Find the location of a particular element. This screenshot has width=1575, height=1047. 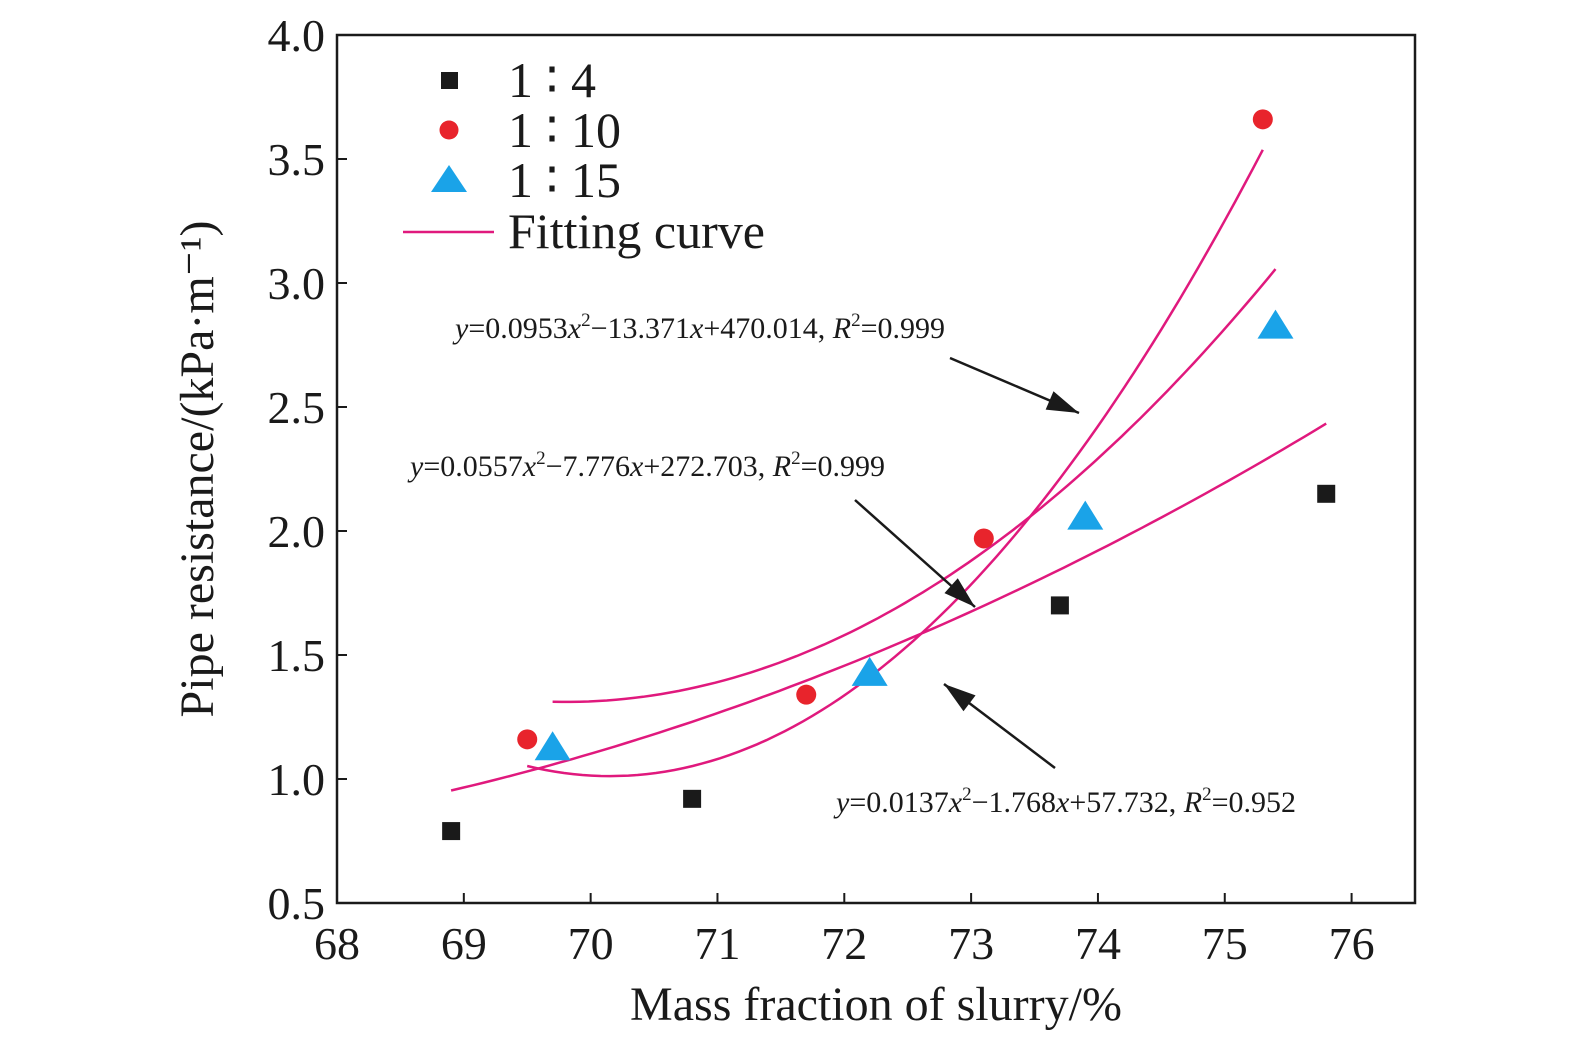

x-tick-label: 74 is located at coordinates (1098, 943).